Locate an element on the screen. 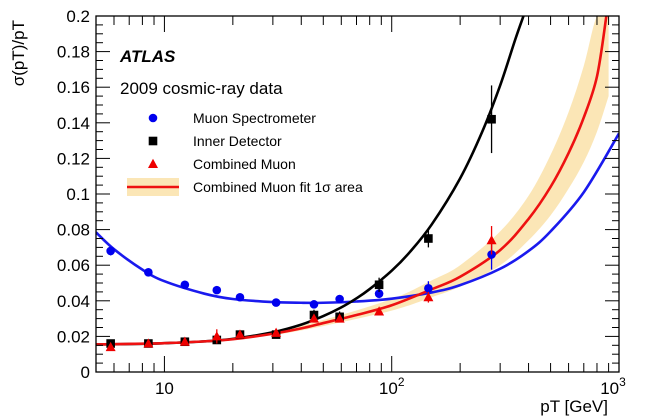 Image resolution: width=649 pixels, height=418 pixels. legend-label: Muon Spectrometer is located at coordinates (254, 118).